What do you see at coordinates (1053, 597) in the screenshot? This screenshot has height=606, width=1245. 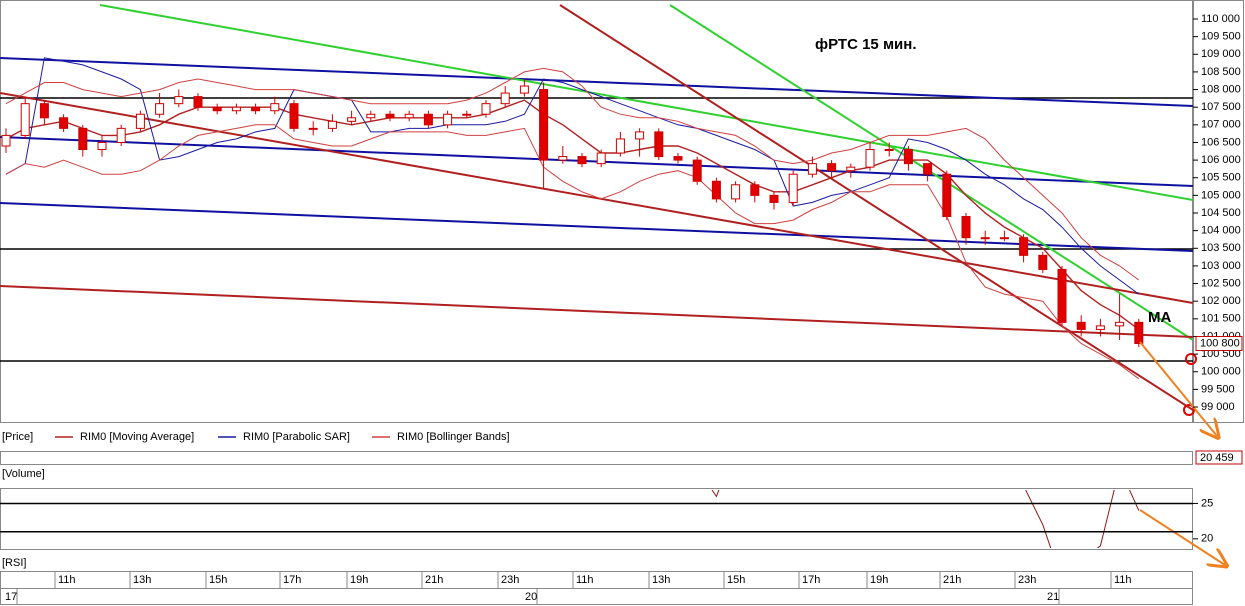 I see `date-label: 21` at bounding box center [1053, 597].